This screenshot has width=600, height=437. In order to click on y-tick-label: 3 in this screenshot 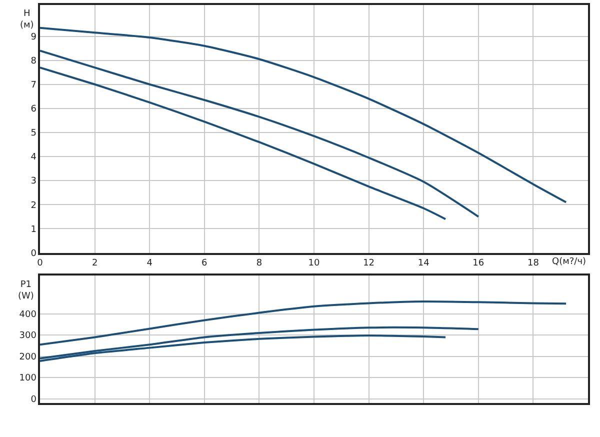, I will do `click(33, 181)`.